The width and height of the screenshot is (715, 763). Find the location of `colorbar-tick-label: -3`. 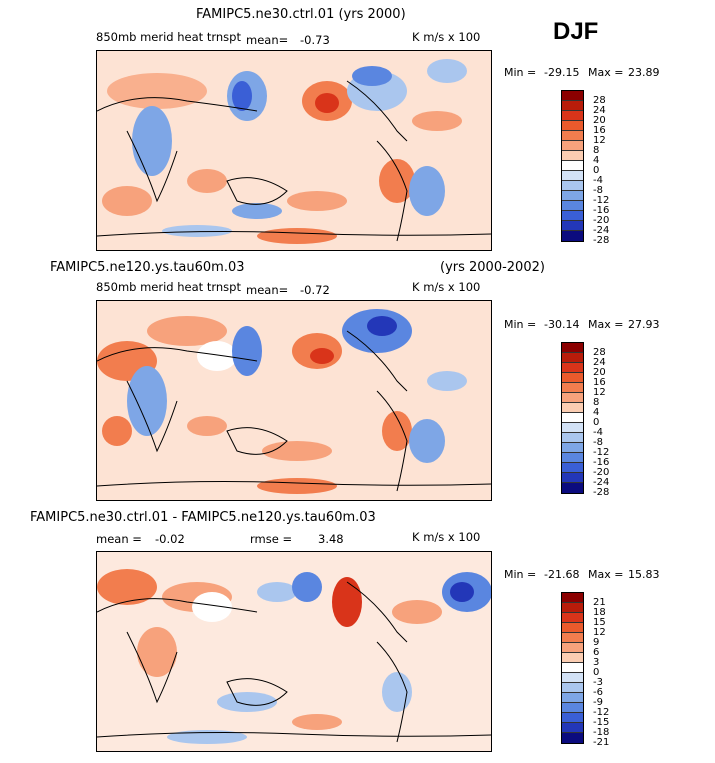

colorbar-tick-label: -3 is located at coordinates (598, 682).